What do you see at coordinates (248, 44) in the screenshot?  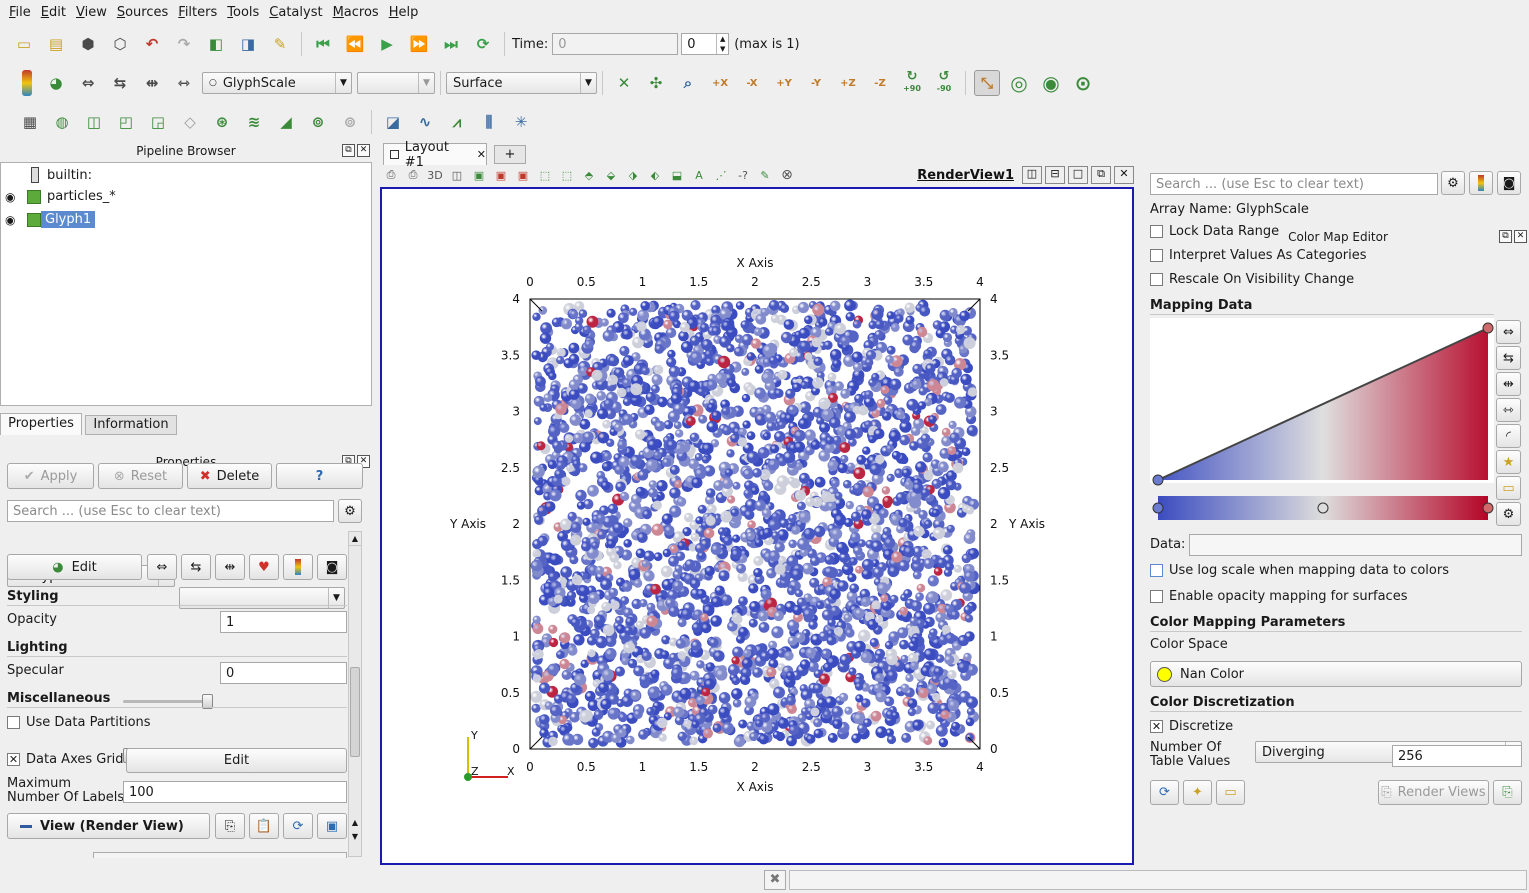 I see `camera-redo-icon: ◨` at bounding box center [248, 44].